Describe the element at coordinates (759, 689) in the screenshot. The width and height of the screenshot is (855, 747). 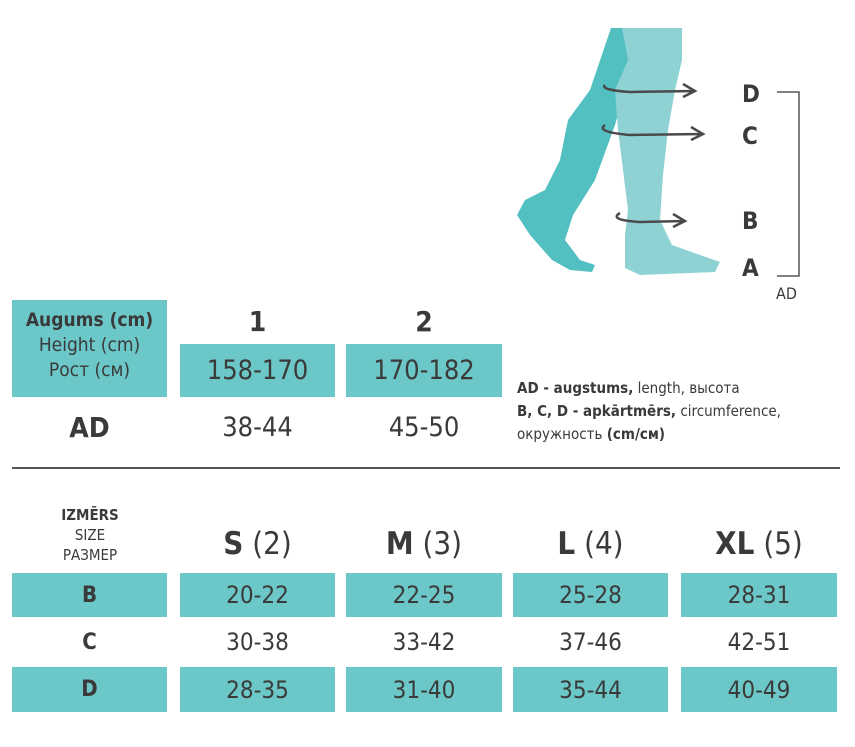
I see `size-value: 40-49` at that location.